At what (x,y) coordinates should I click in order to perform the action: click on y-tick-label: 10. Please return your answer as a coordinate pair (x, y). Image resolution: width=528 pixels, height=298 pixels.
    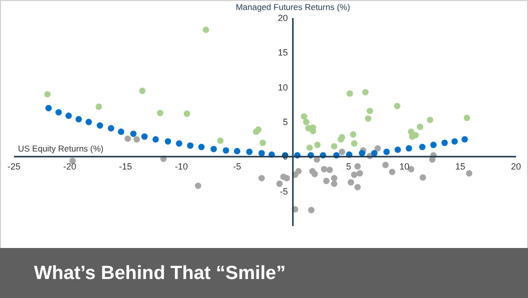
    Looking at the image, I should click on (283, 87).